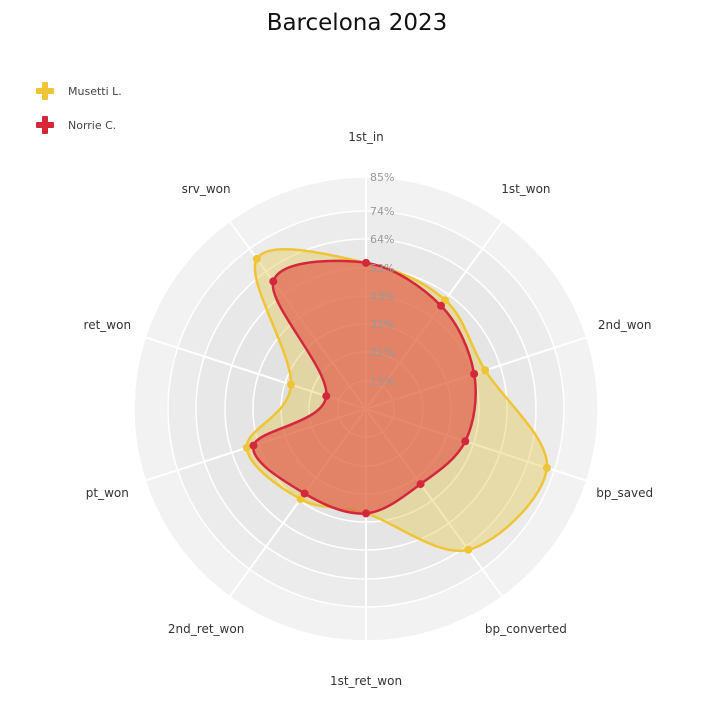 This screenshot has height=720, width=714. Describe the element at coordinates (108, 325) in the screenshot. I see `axis-label-ret_won: ret_won` at that location.